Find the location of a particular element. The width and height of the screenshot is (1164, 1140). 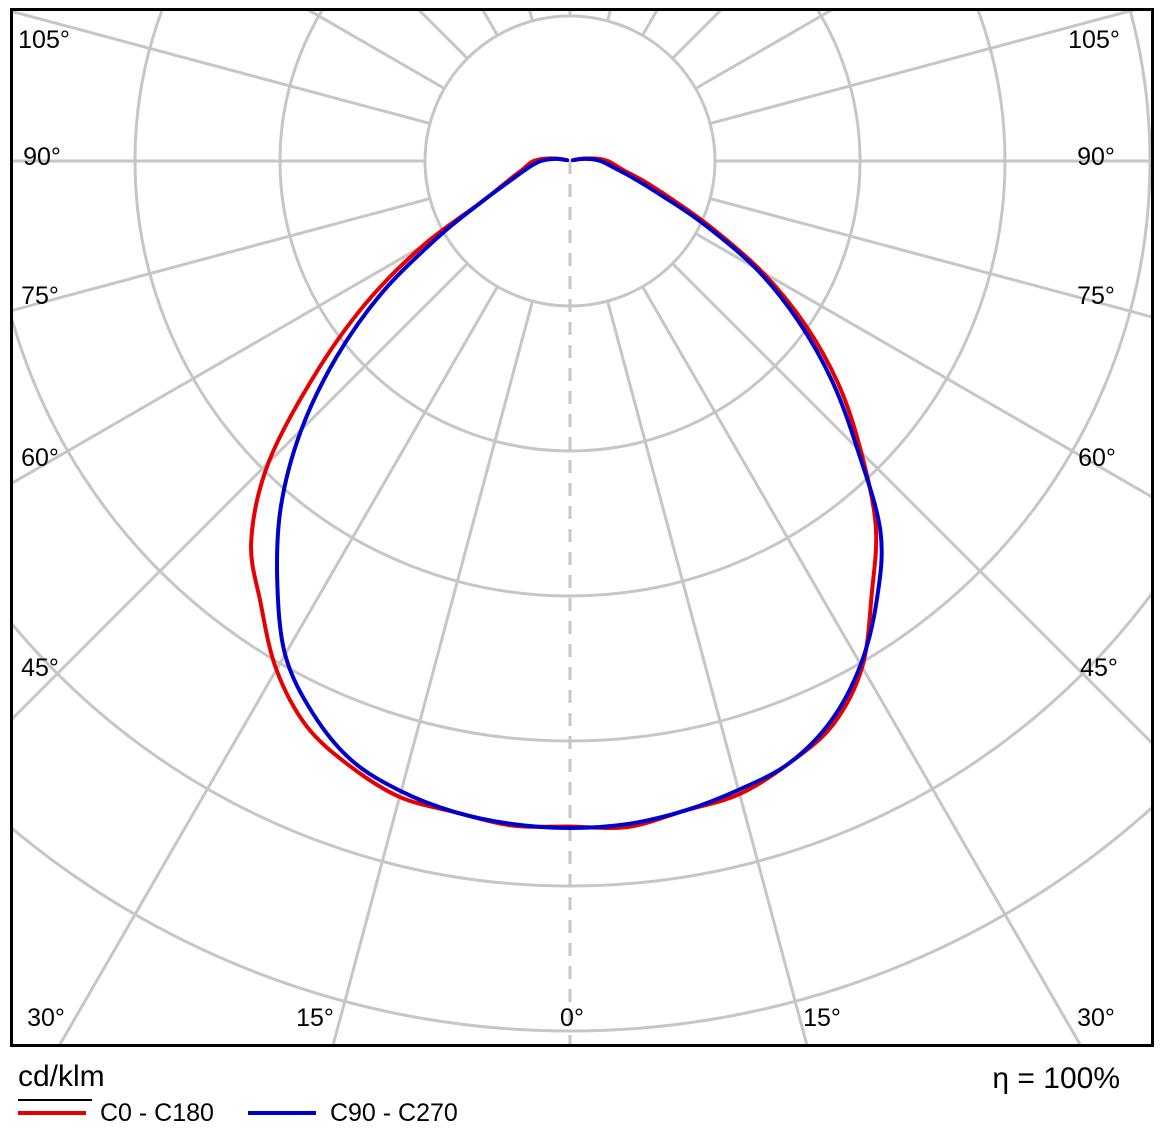

legend-item-c90: C90 - C270 is located at coordinates (352, 1113).